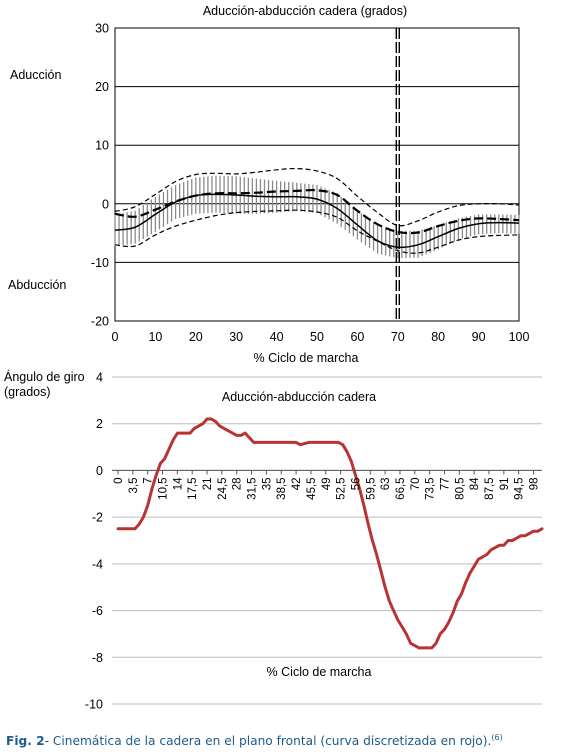 This screenshot has width=562, height=756. Describe the element at coordinates (134, 485) in the screenshot. I see `x-tick-label: 3,5` at that location.